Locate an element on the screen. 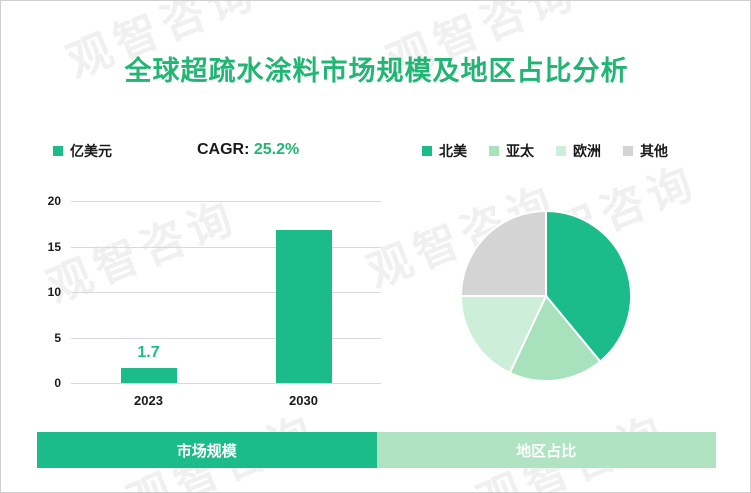  bar-chart-legend: 亿美元 is located at coordinates (91, 151).